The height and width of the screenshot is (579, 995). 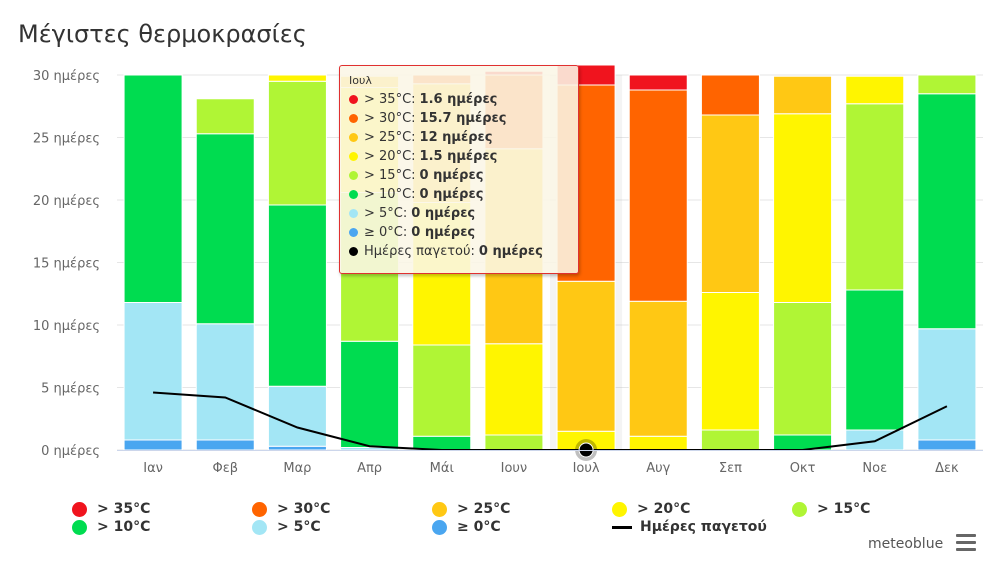 I want to click on legend-label: > 35°C, so click(x=124, y=509).